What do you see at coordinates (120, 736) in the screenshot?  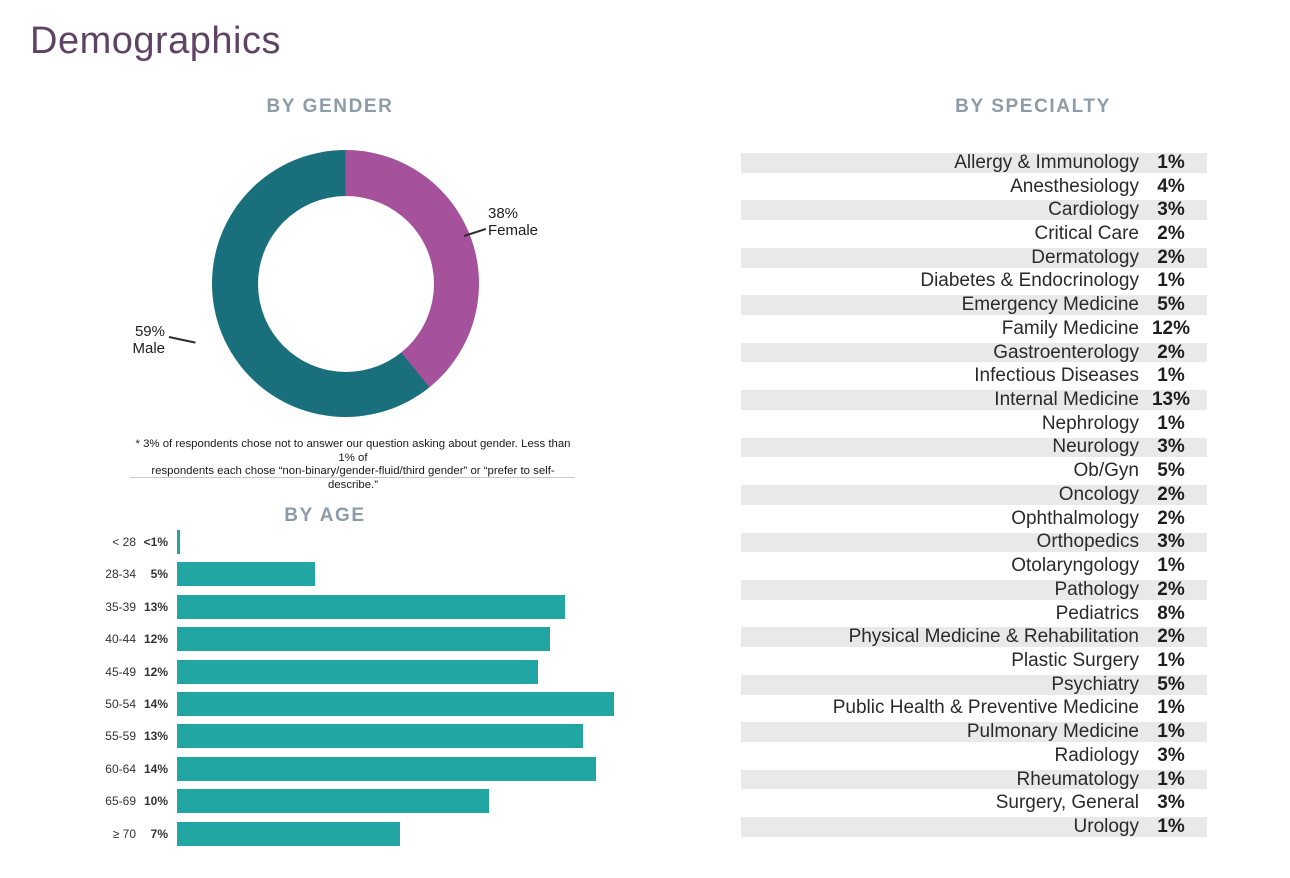 I see `age-range-label: 55-59` at bounding box center [120, 736].